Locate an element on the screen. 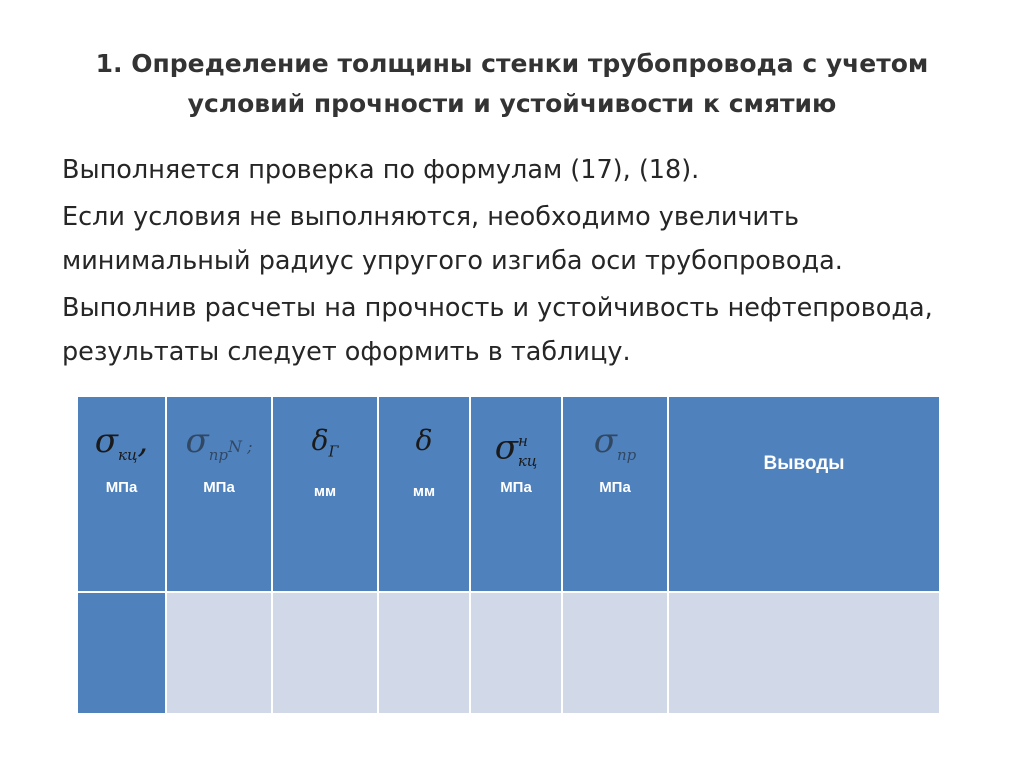 This screenshot has height=768, width=1024. header-cell-sigma-kts: σкц, МПа is located at coordinates (121, 494).